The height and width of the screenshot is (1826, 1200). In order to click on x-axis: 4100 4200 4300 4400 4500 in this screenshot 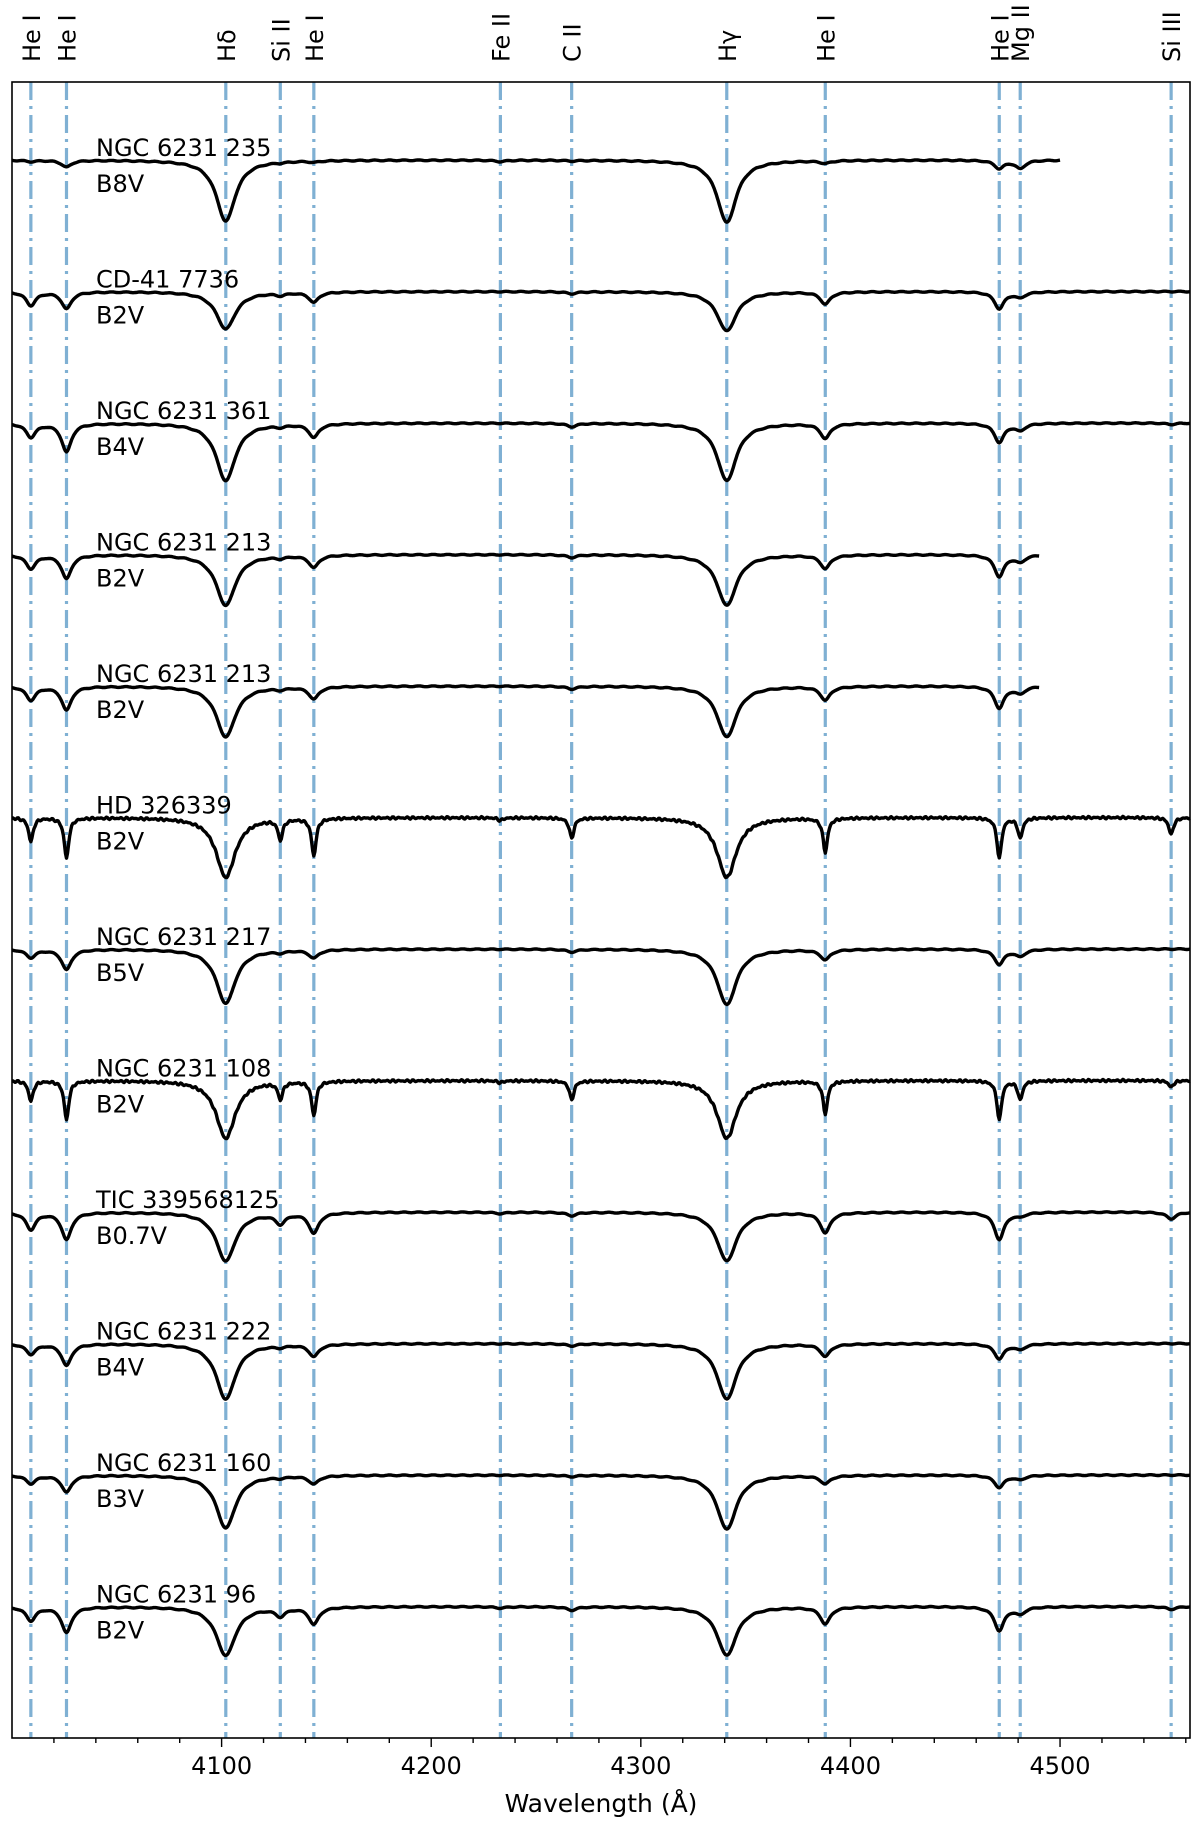, I will do `click(620, 1759)`.